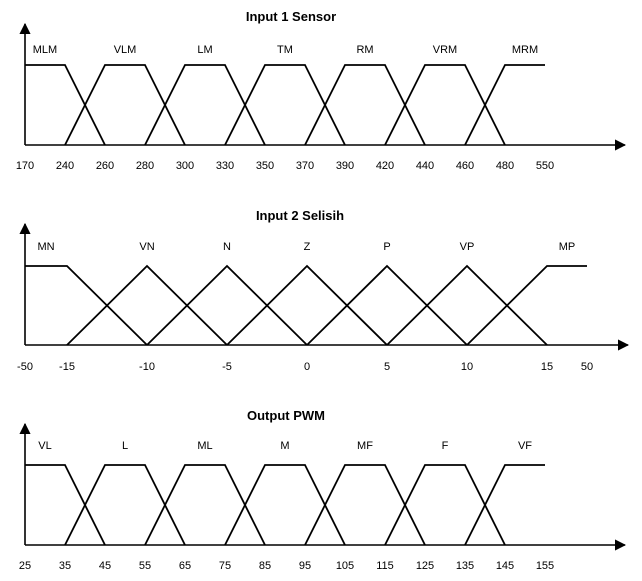 The image size is (642, 581). I want to click on tick-label: 480, so click(505, 166).